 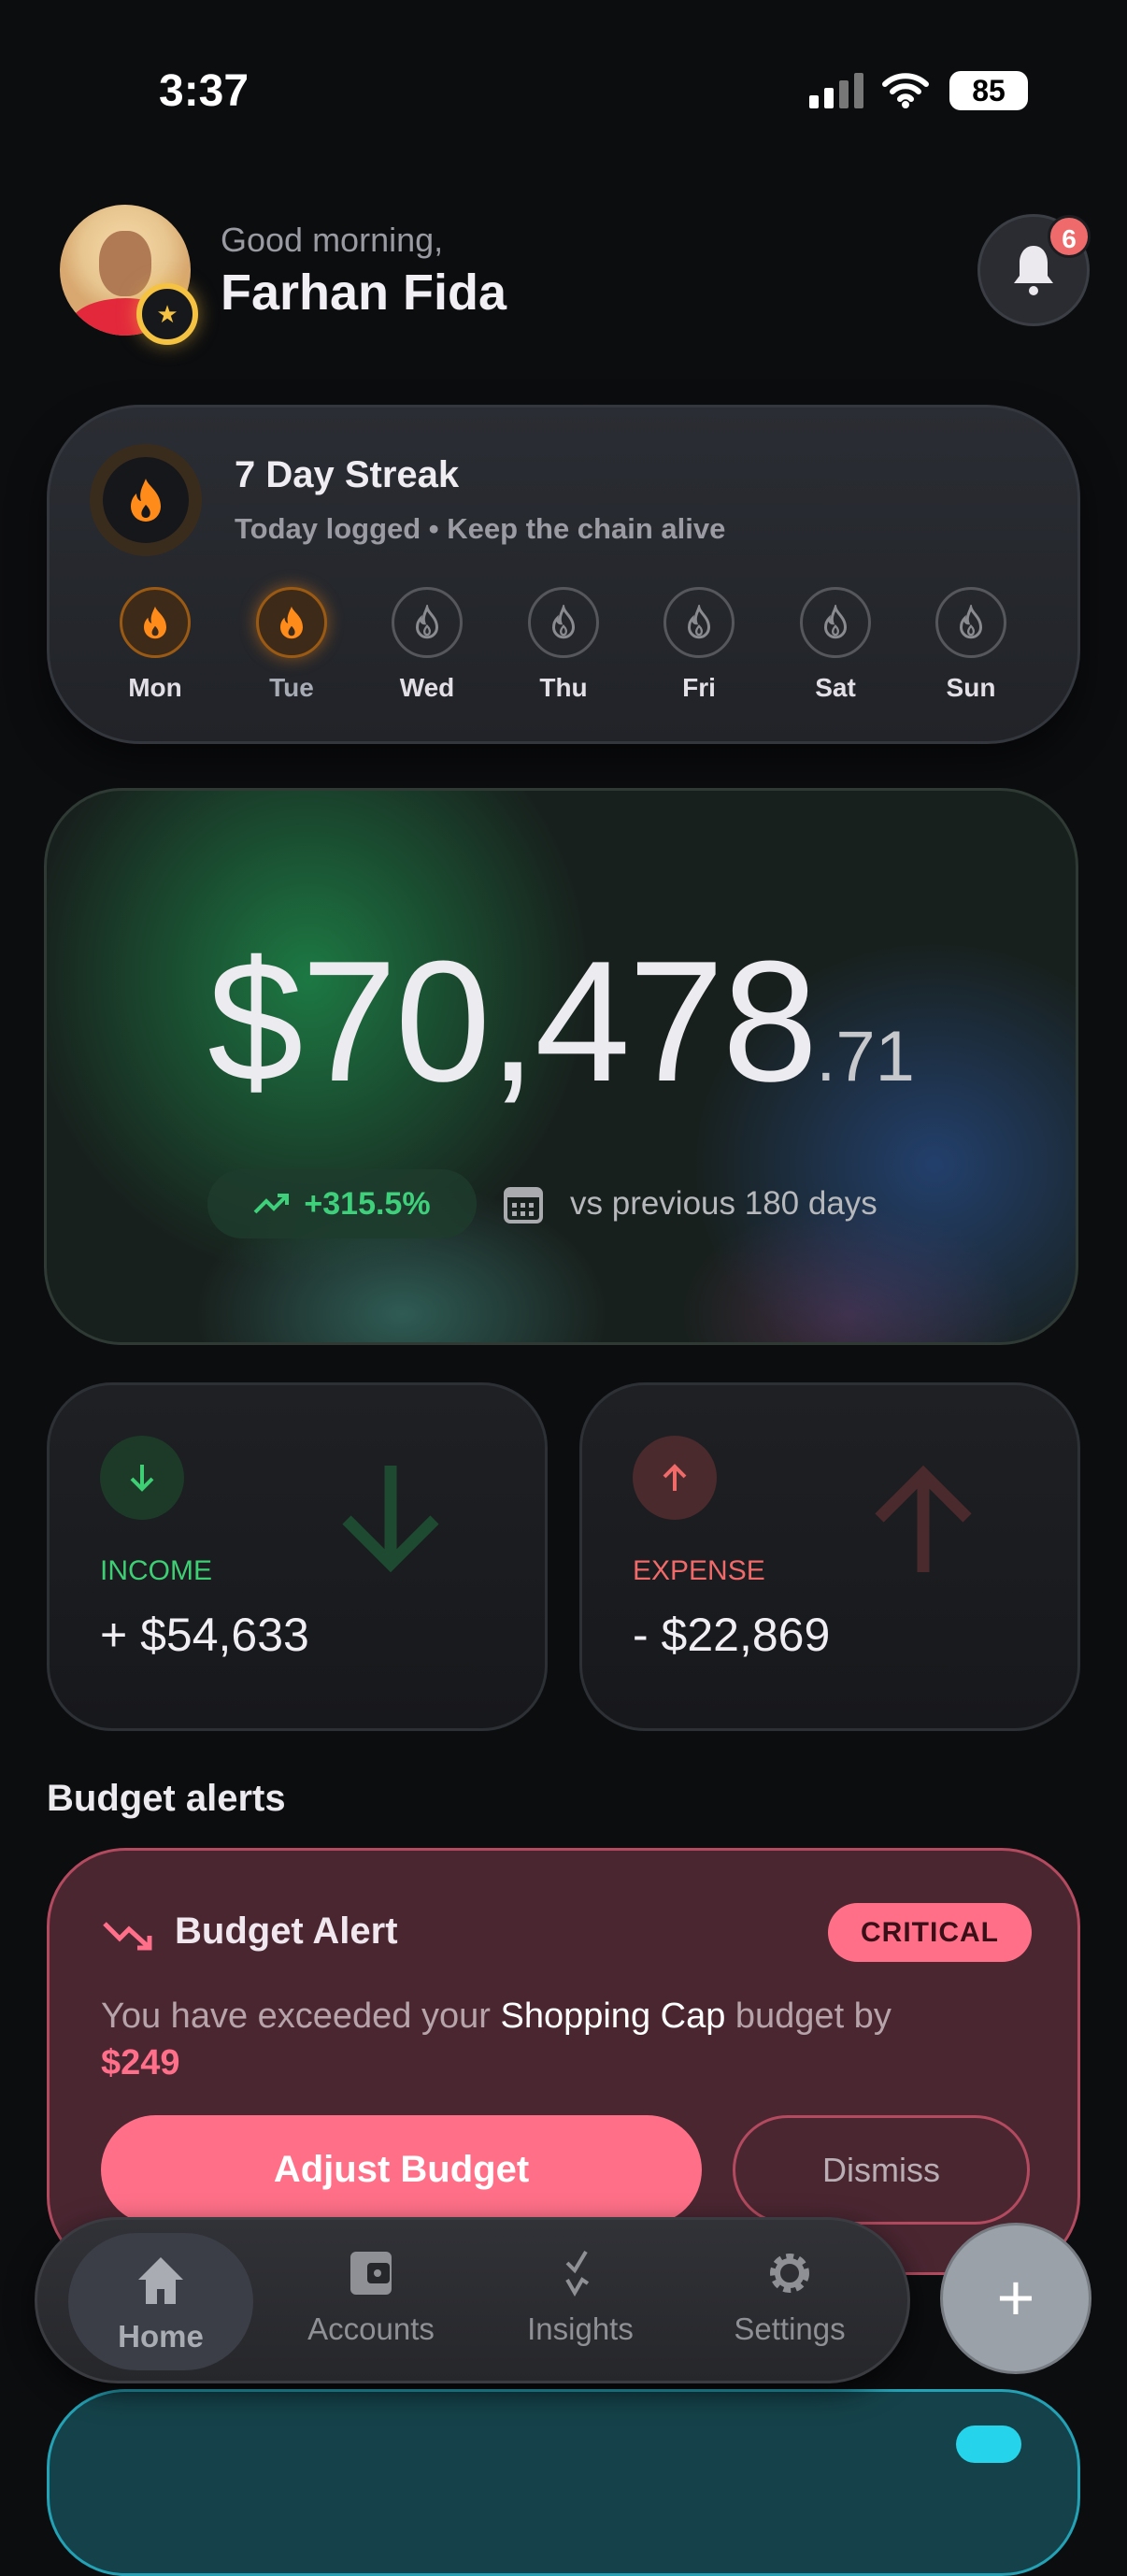 I want to click on streak-day-fri, so click(x=699, y=622).